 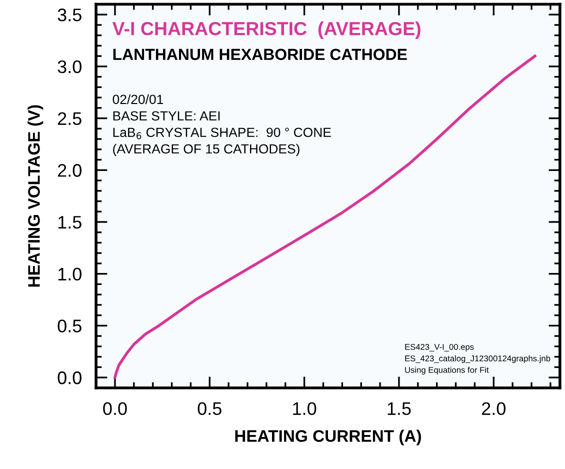 I want to click on x-tick-label: 1.0, so click(x=304, y=409).